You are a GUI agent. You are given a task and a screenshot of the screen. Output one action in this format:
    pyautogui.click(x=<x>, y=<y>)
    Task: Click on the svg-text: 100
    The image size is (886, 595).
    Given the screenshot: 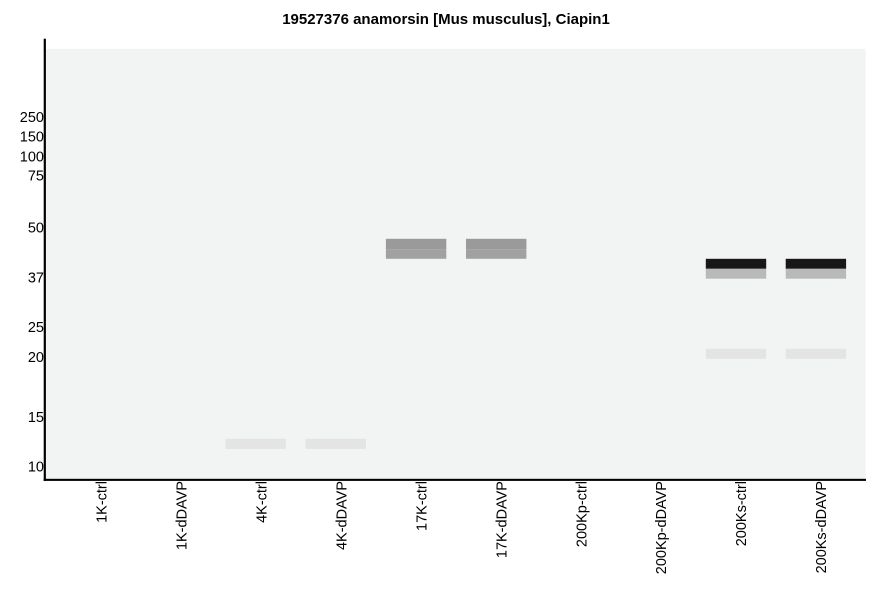 What is the action you would take?
    pyautogui.click(x=32, y=157)
    